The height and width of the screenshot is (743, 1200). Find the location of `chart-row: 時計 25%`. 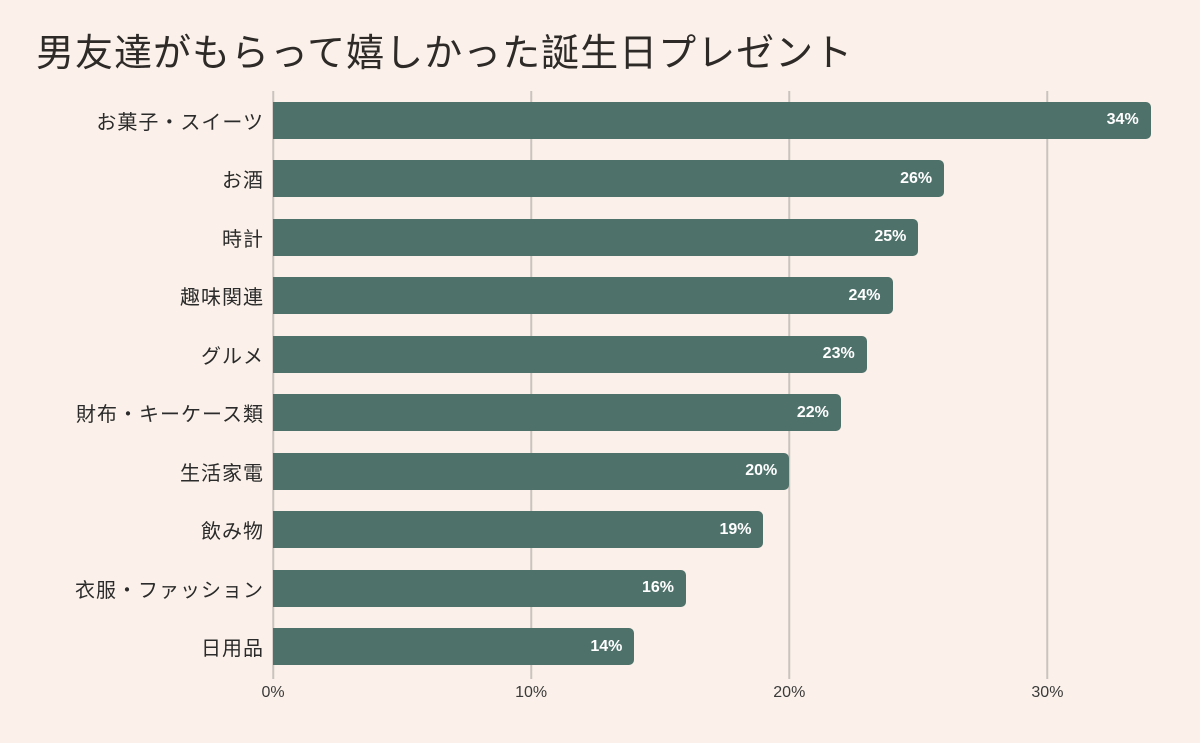

chart-row: 時計 25% is located at coordinates (600, 237).